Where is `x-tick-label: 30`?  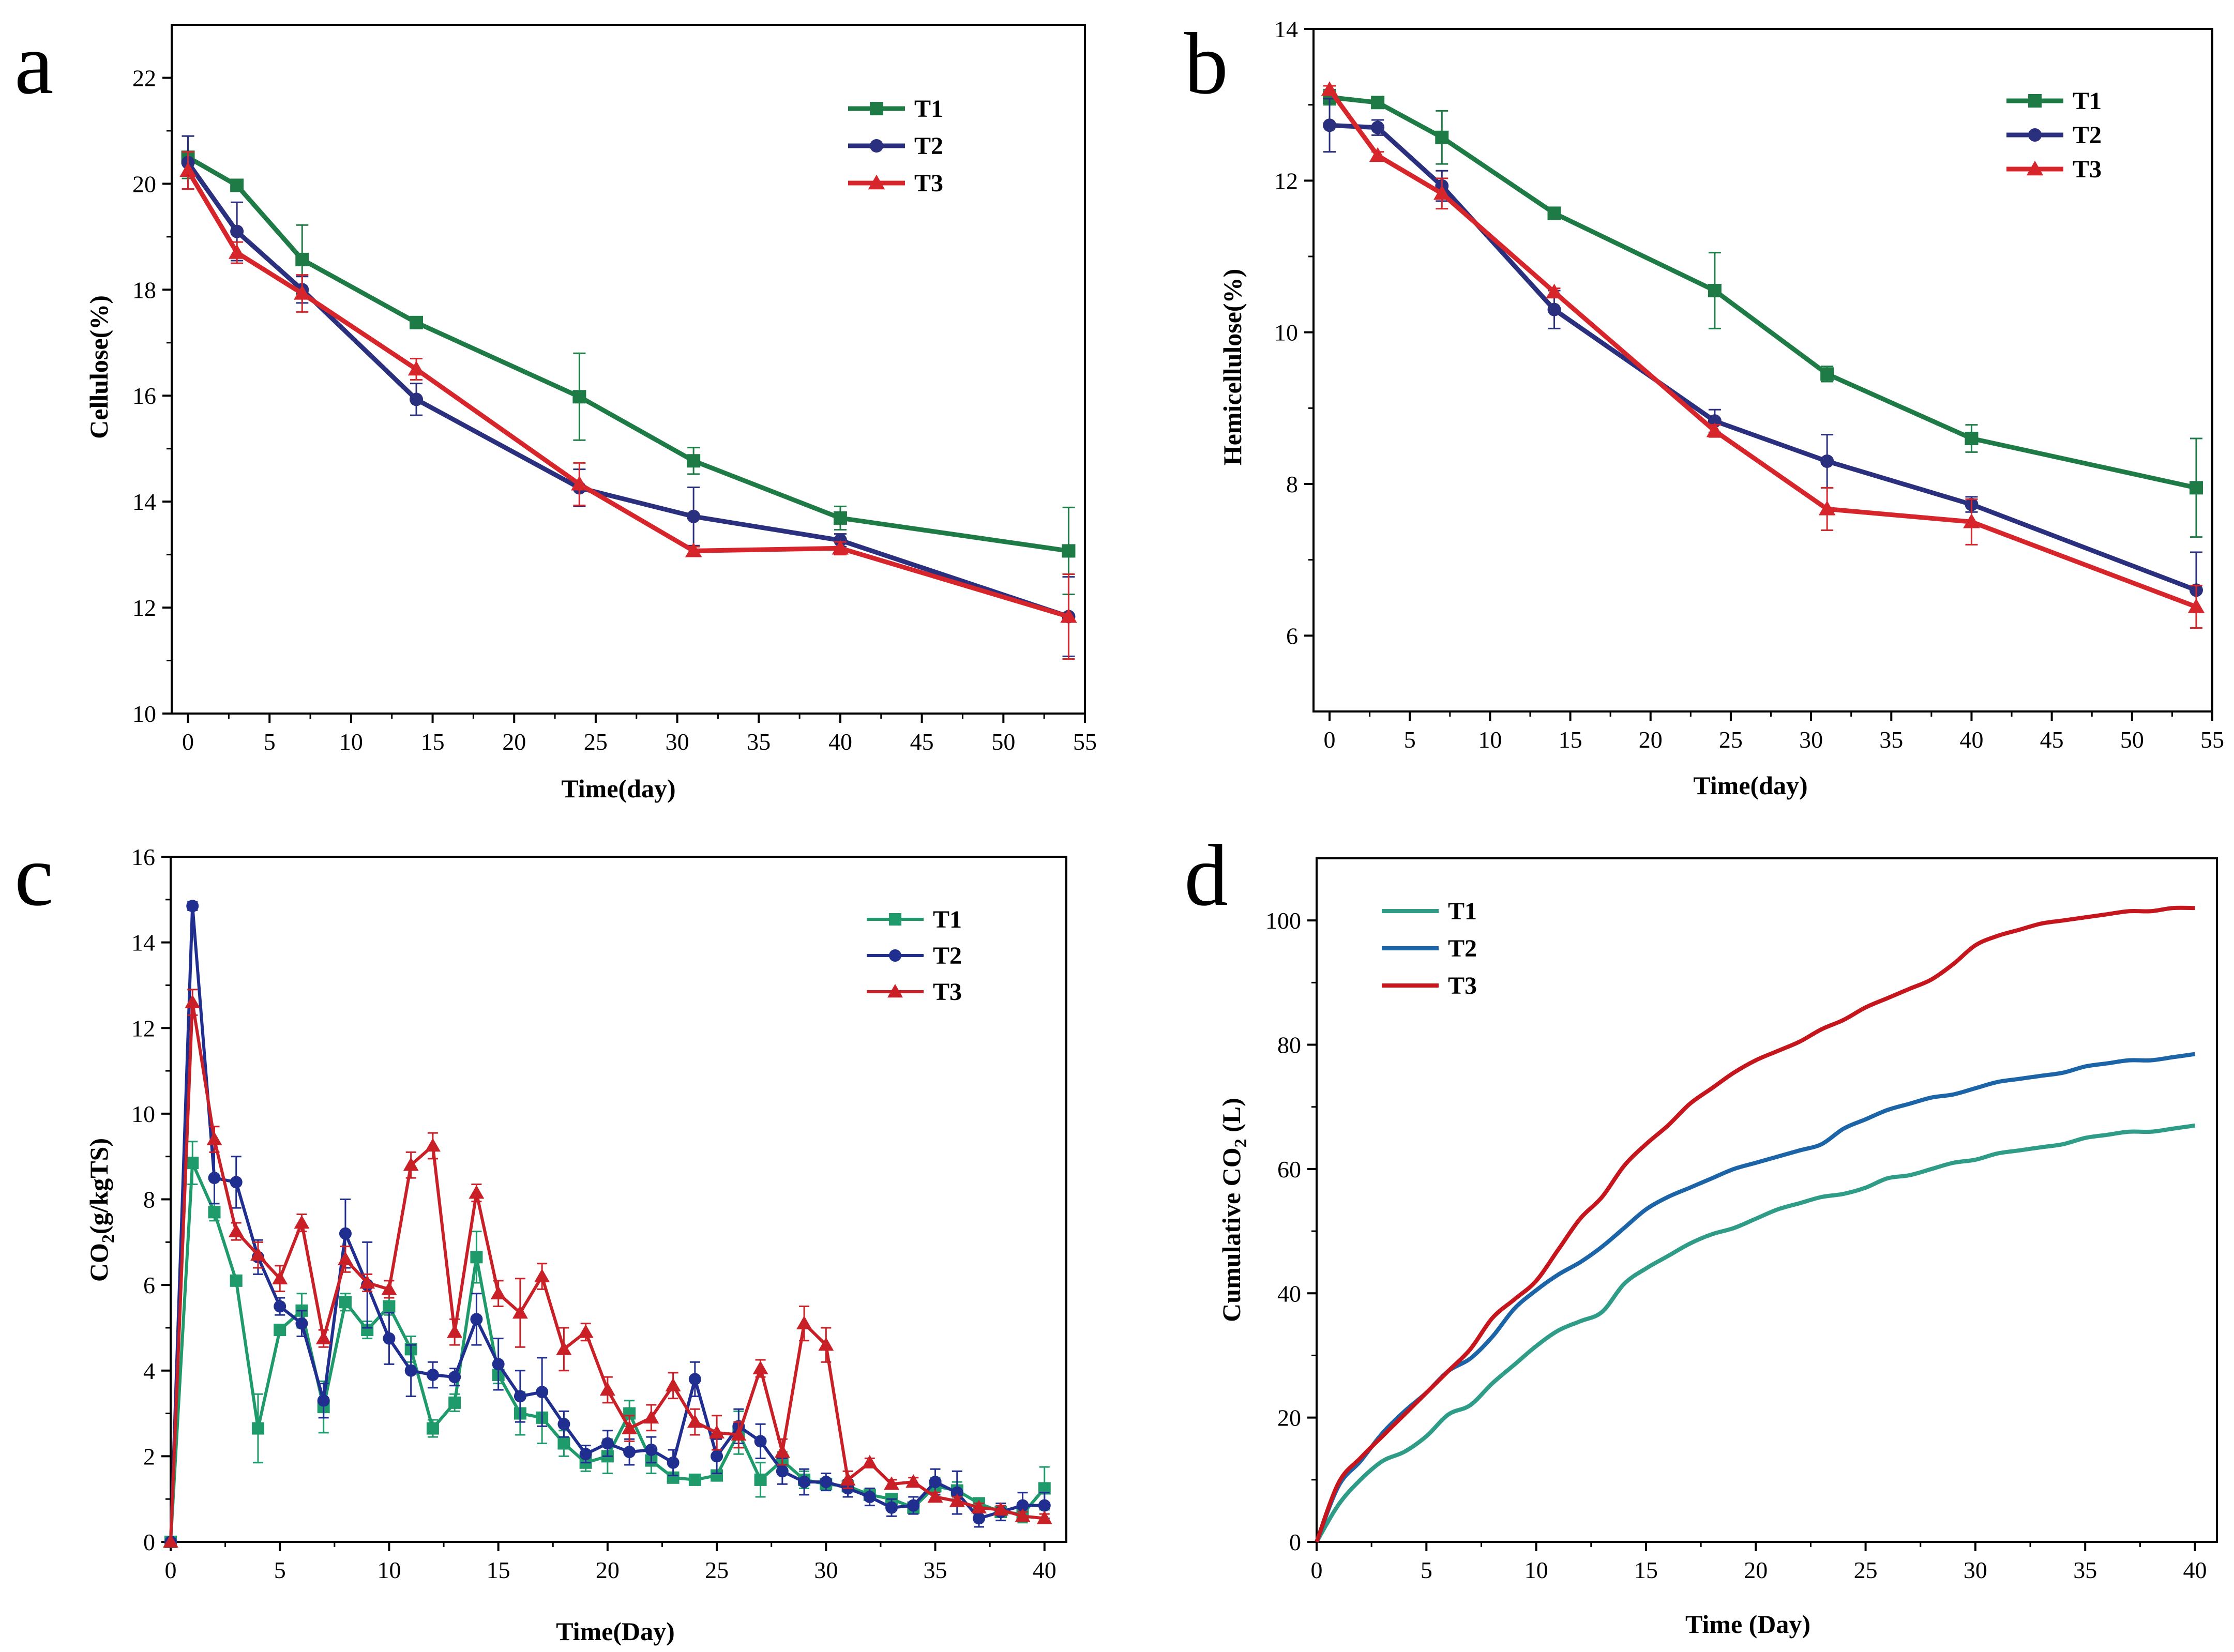
x-tick-label: 30 is located at coordinates (1811, 739).